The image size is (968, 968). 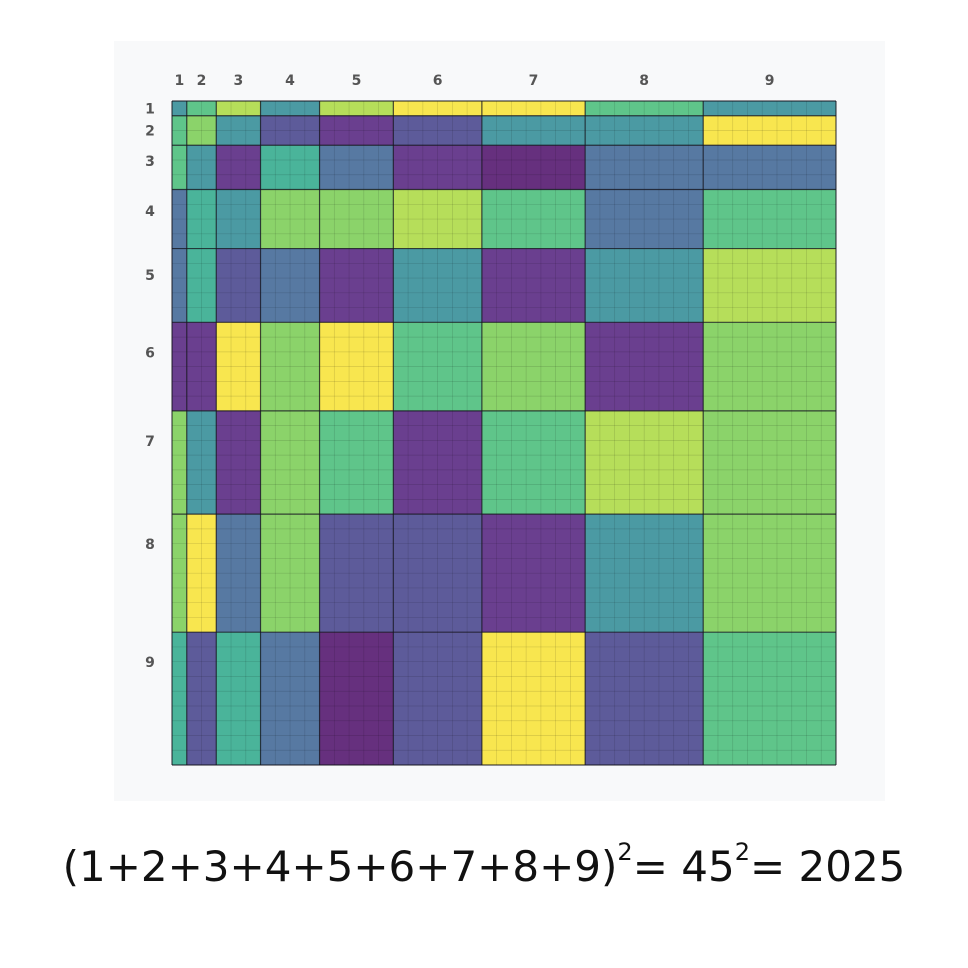 I want to click on block-r5-c9, so click(x=769, y=285).